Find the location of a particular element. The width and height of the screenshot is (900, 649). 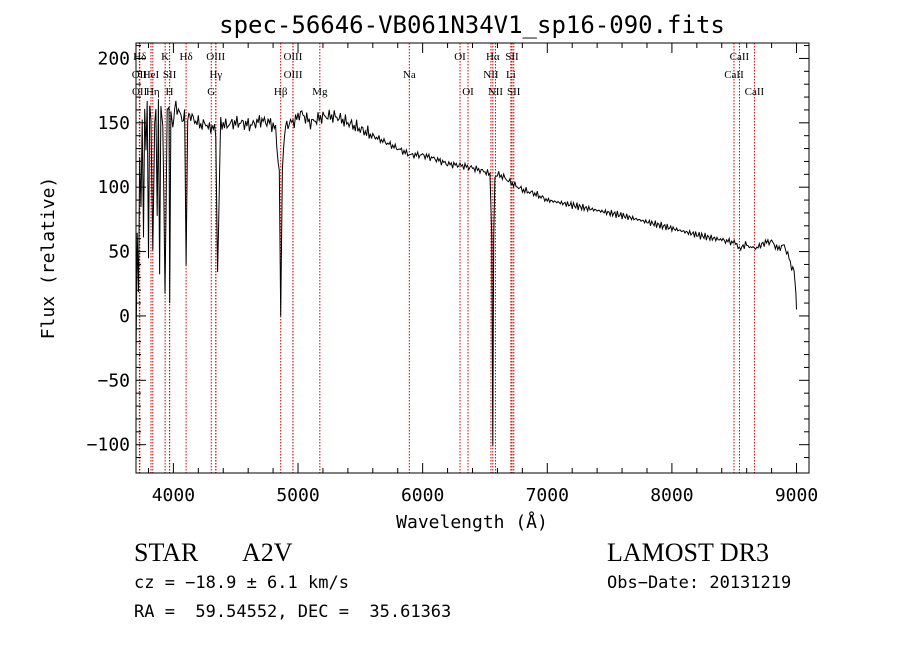

line-label-3: HeI is located at coordinates (151, 75).